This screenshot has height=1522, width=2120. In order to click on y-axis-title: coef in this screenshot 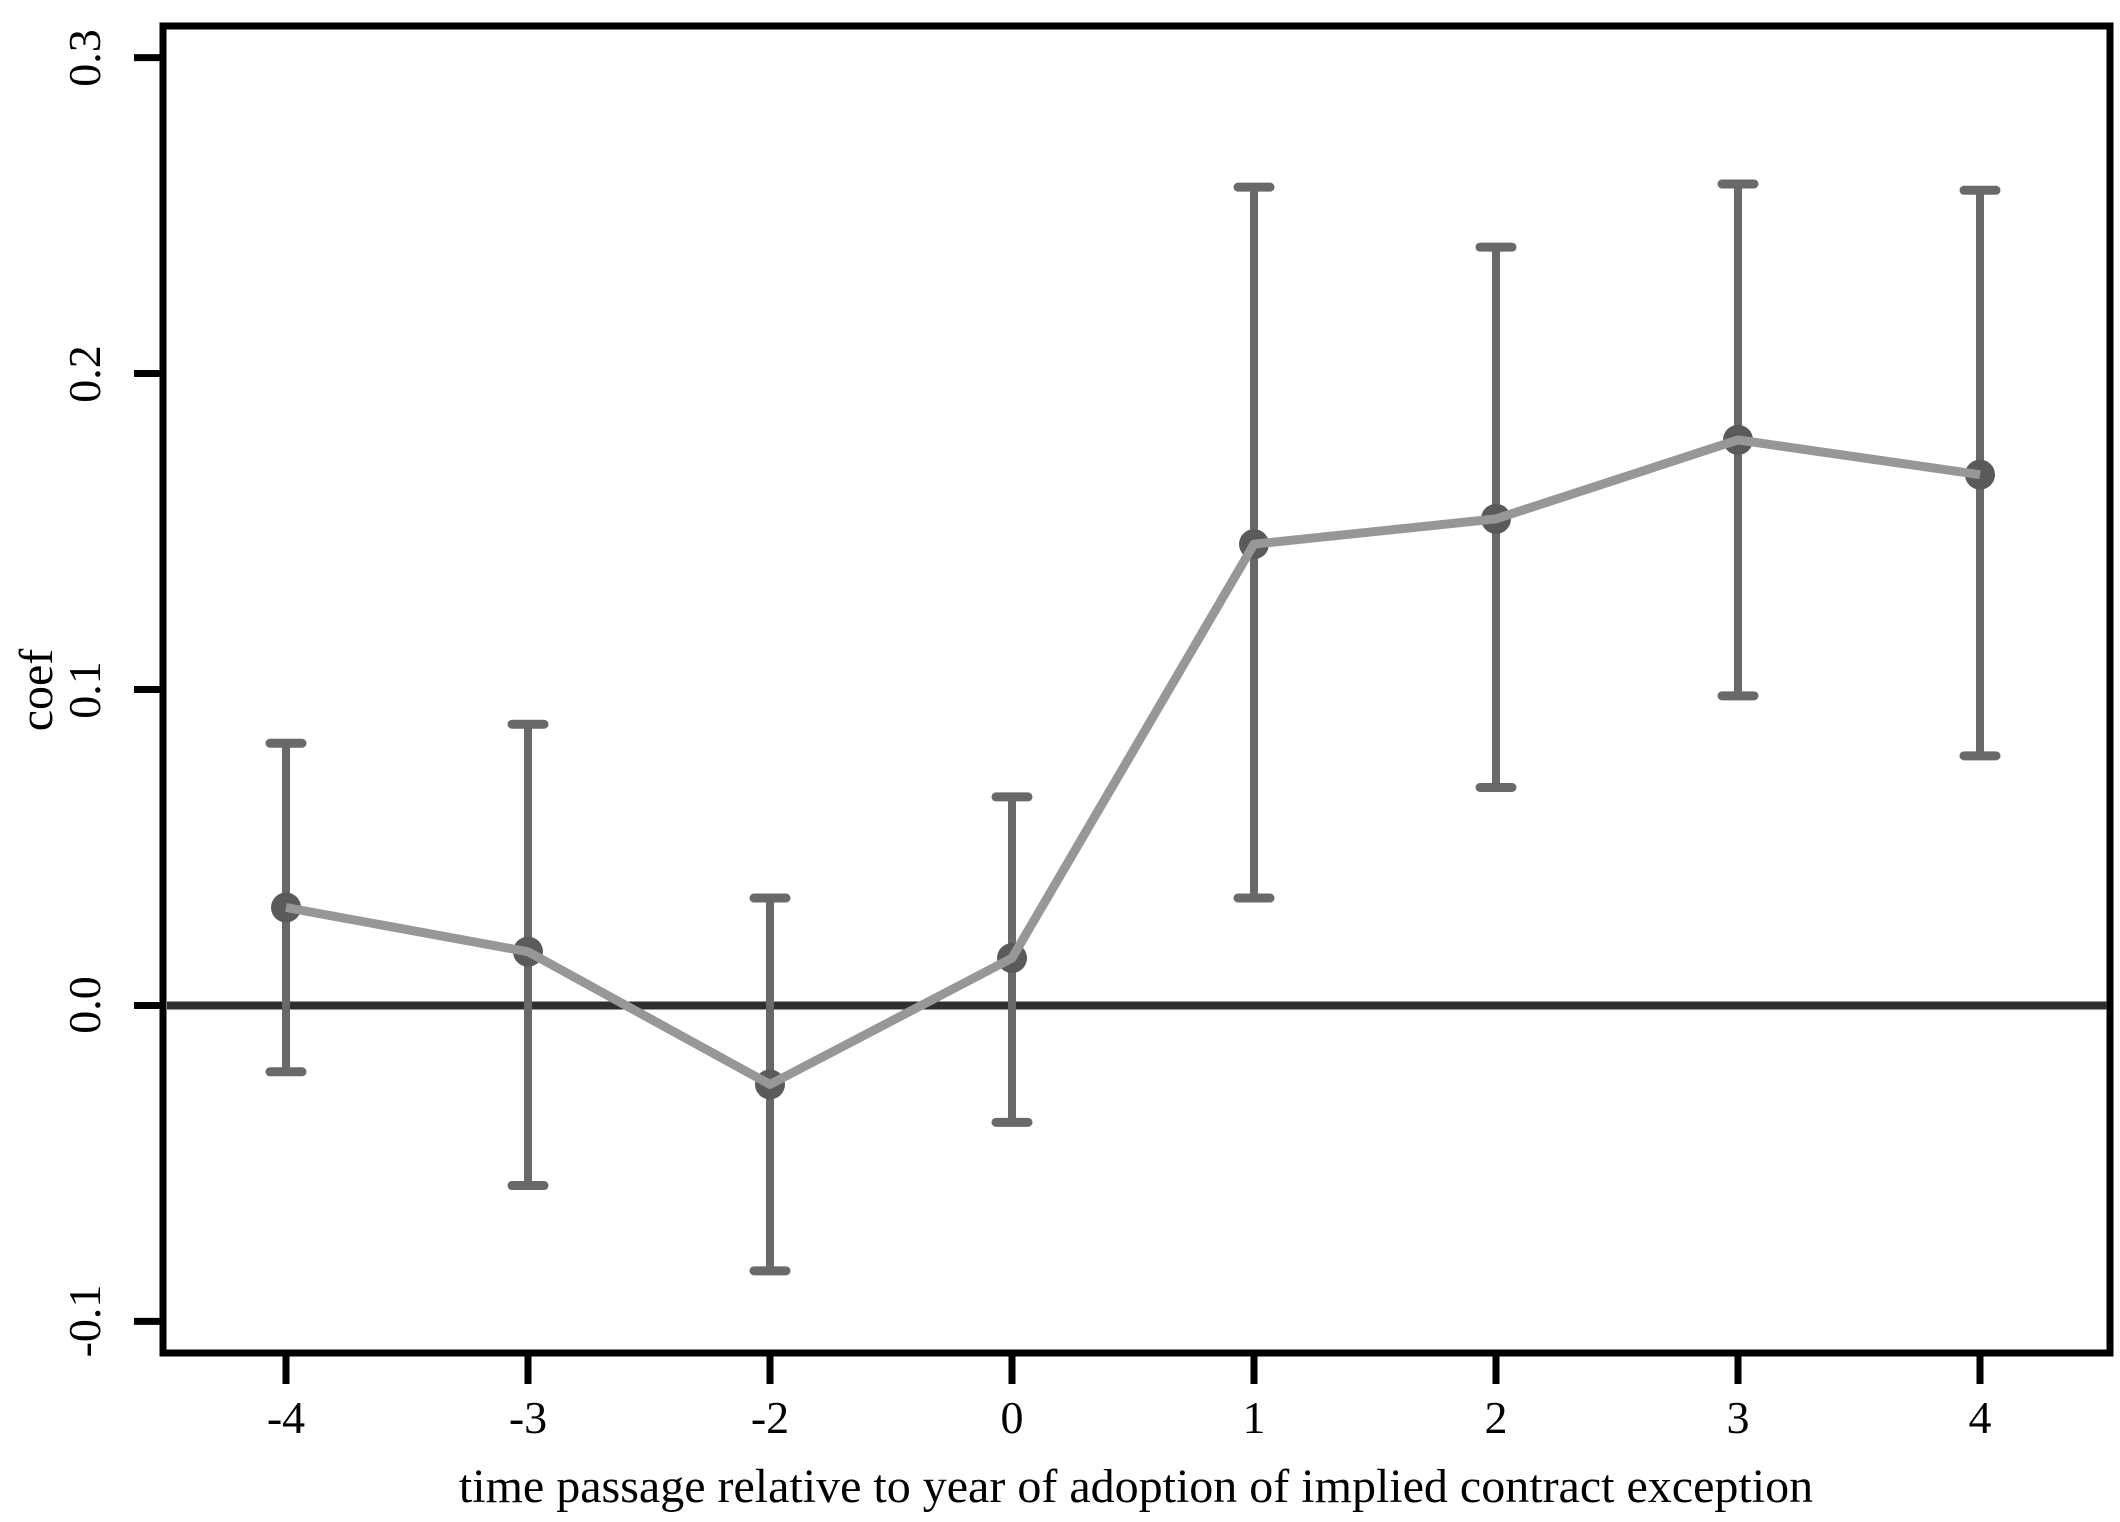, I will do `click(36, 690)`.